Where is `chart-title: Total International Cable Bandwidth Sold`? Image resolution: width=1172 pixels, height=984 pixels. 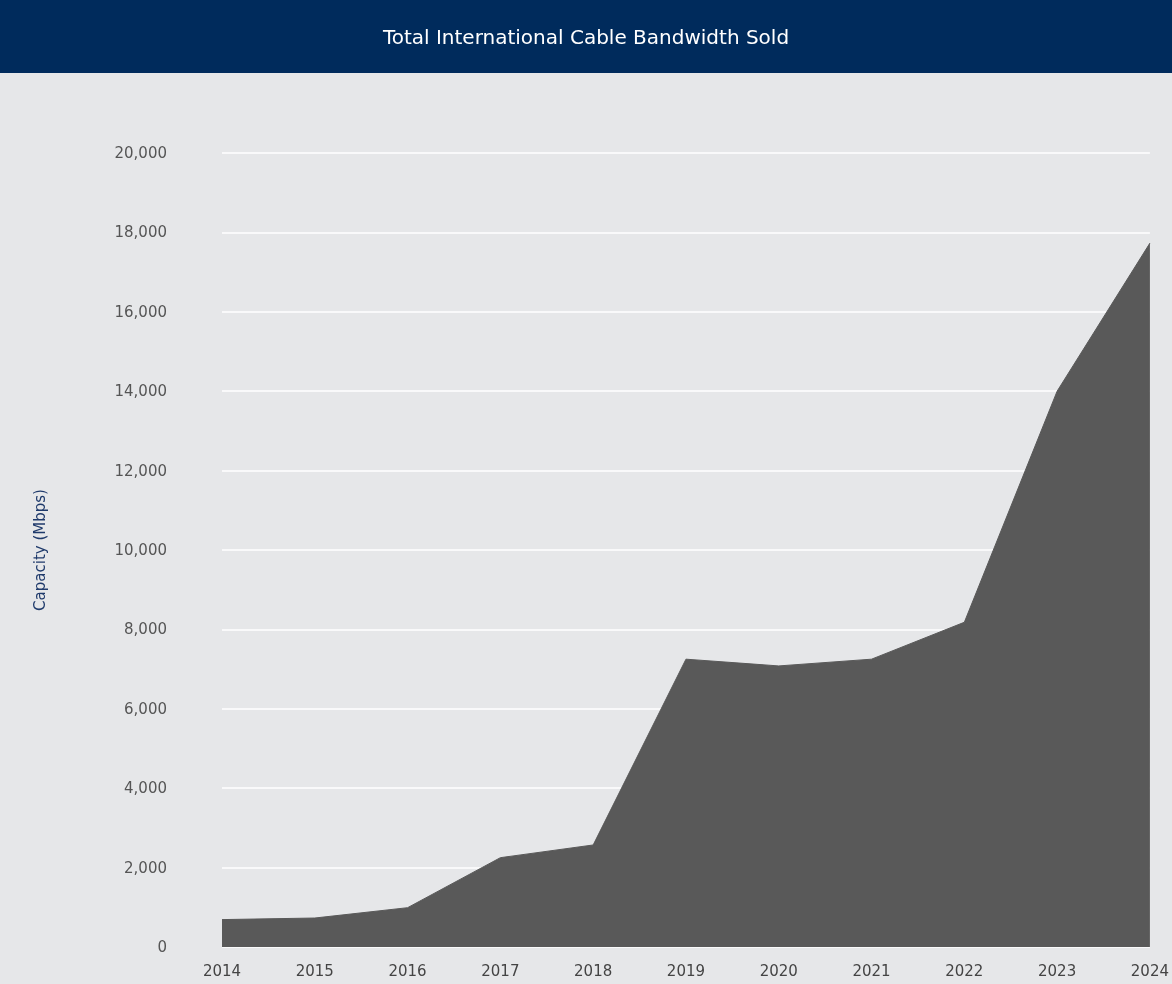 chart-title: Total International Cable Bandwidth Sold is located at coordinates (586, 36).